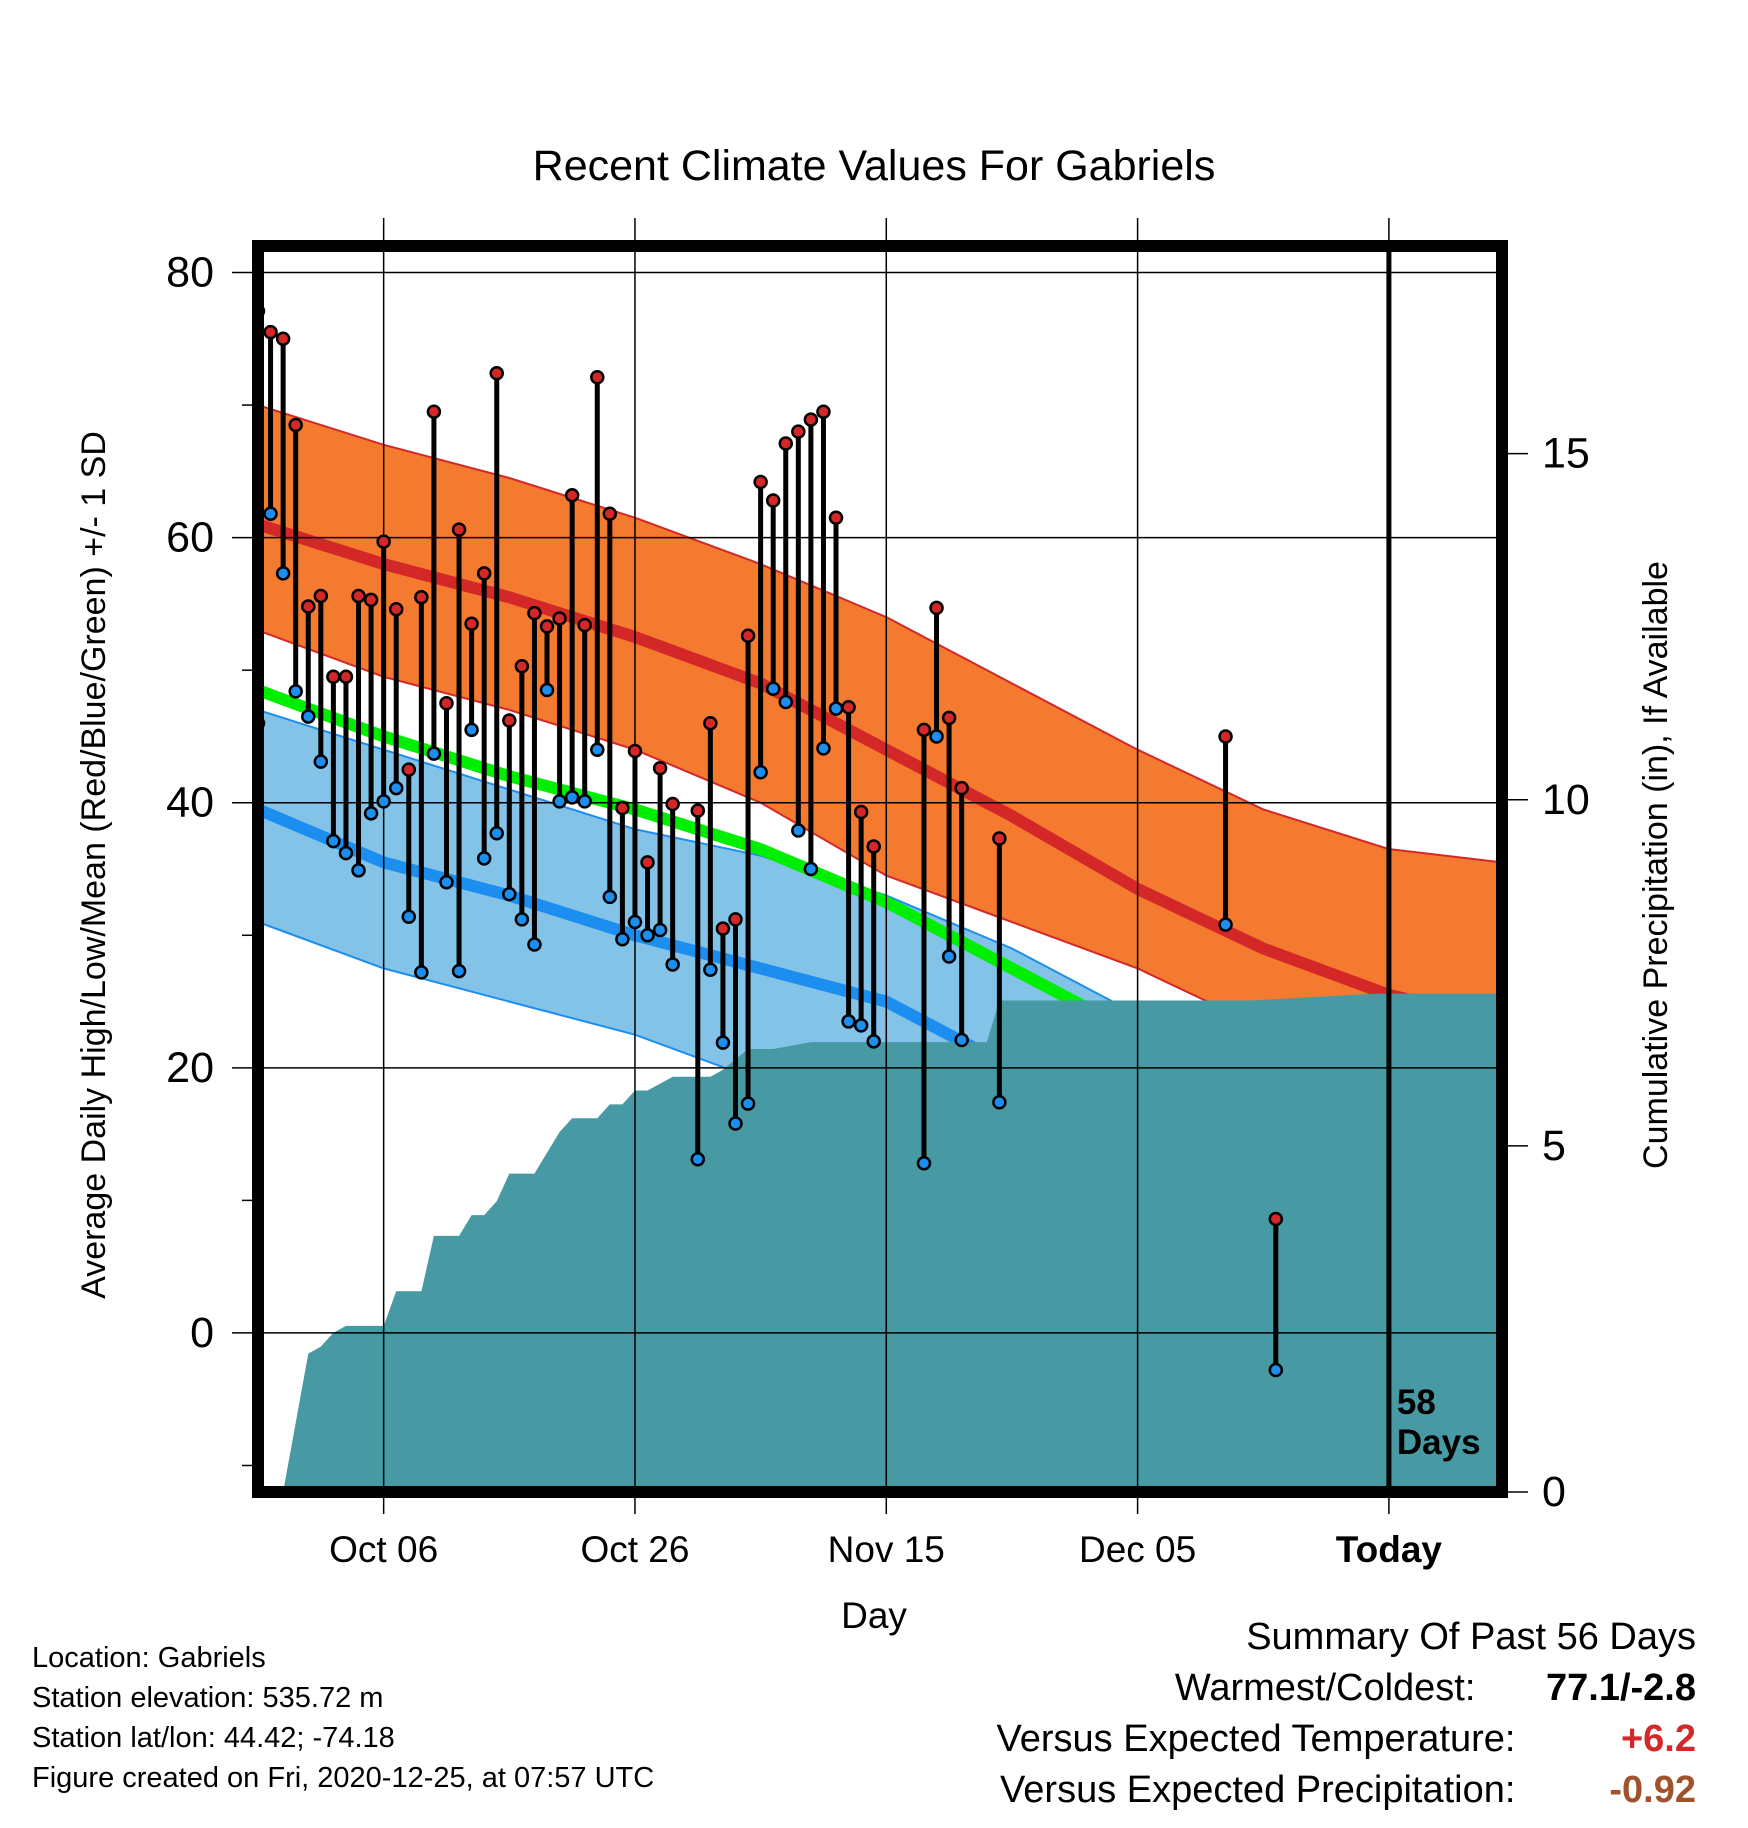 This screenshot has height=1828, width=1748. What do you see at coordinates (383, 1549) in the screenshot?
I see `x-tick-label: Oct 06` at bounding box center [383, 1549].